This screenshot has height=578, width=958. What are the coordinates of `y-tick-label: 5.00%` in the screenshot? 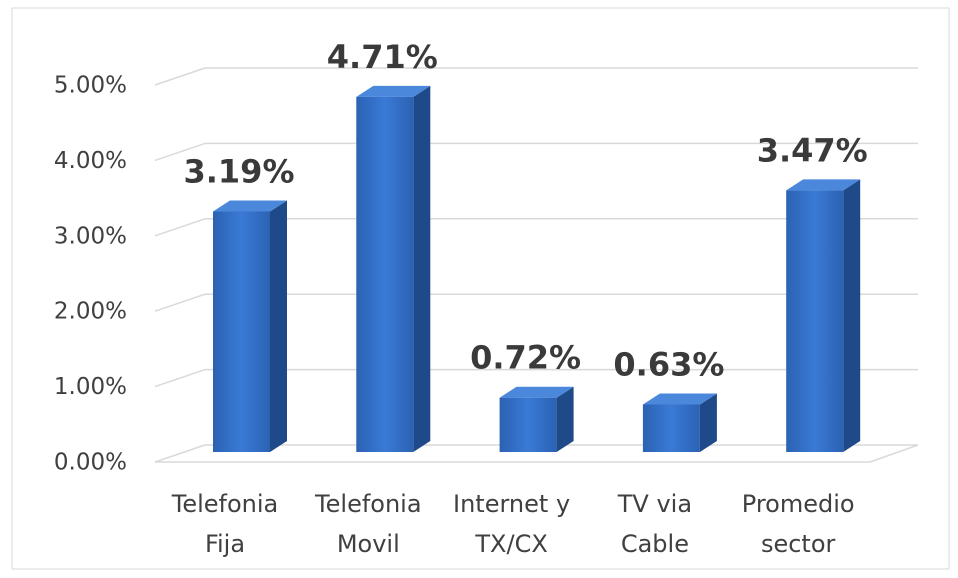 It's located at (90, 86).